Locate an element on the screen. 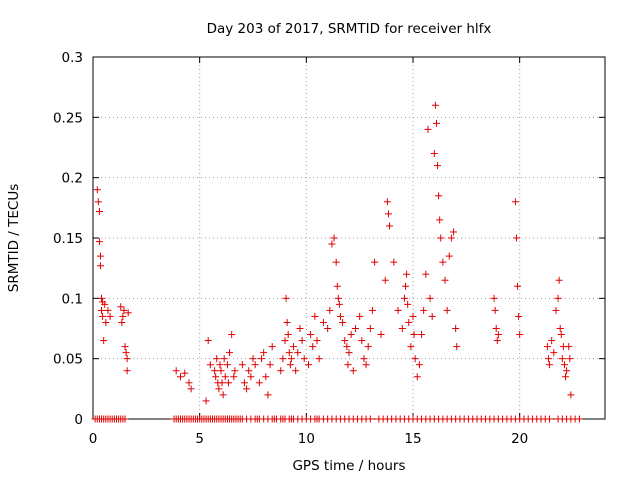 The height and width of the screenshot is (480, 640). x-axis-label: GPS time / hours is located at coordinates (348, 466).